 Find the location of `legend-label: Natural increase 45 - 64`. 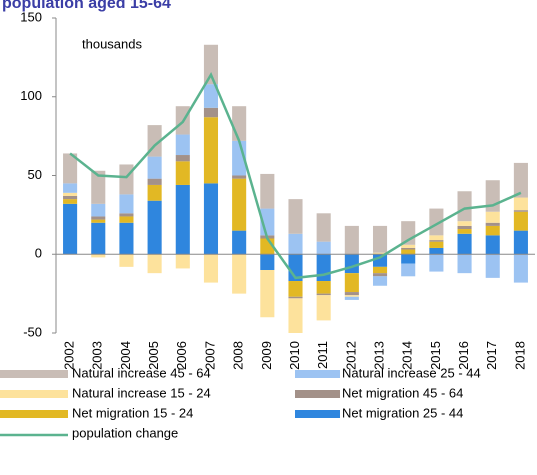

legend-label: Natural increase 45 - 64 is located at coordinates (141, 372).